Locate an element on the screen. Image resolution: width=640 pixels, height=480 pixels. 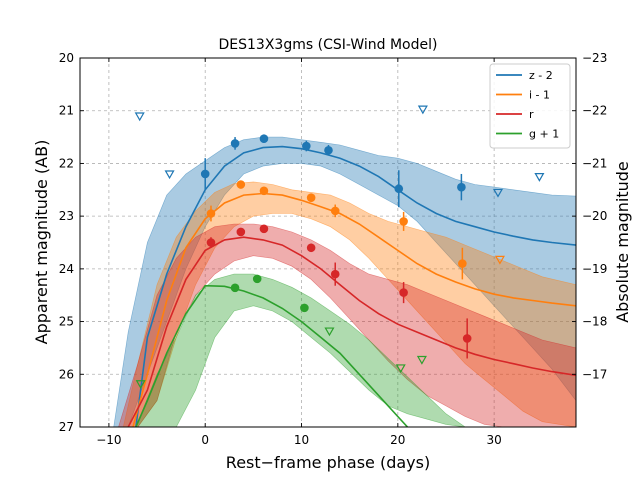
x-tick-label: 0 is located at coordinates (205, 440).